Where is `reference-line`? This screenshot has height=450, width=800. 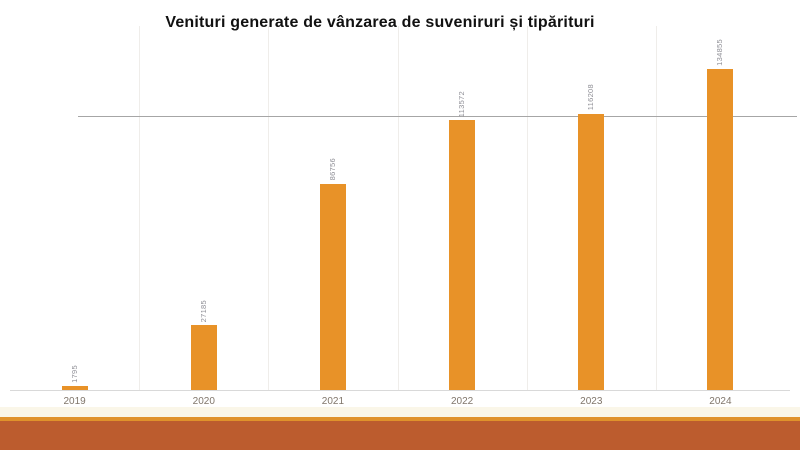 reference-line is located at coordinates (437, 117).